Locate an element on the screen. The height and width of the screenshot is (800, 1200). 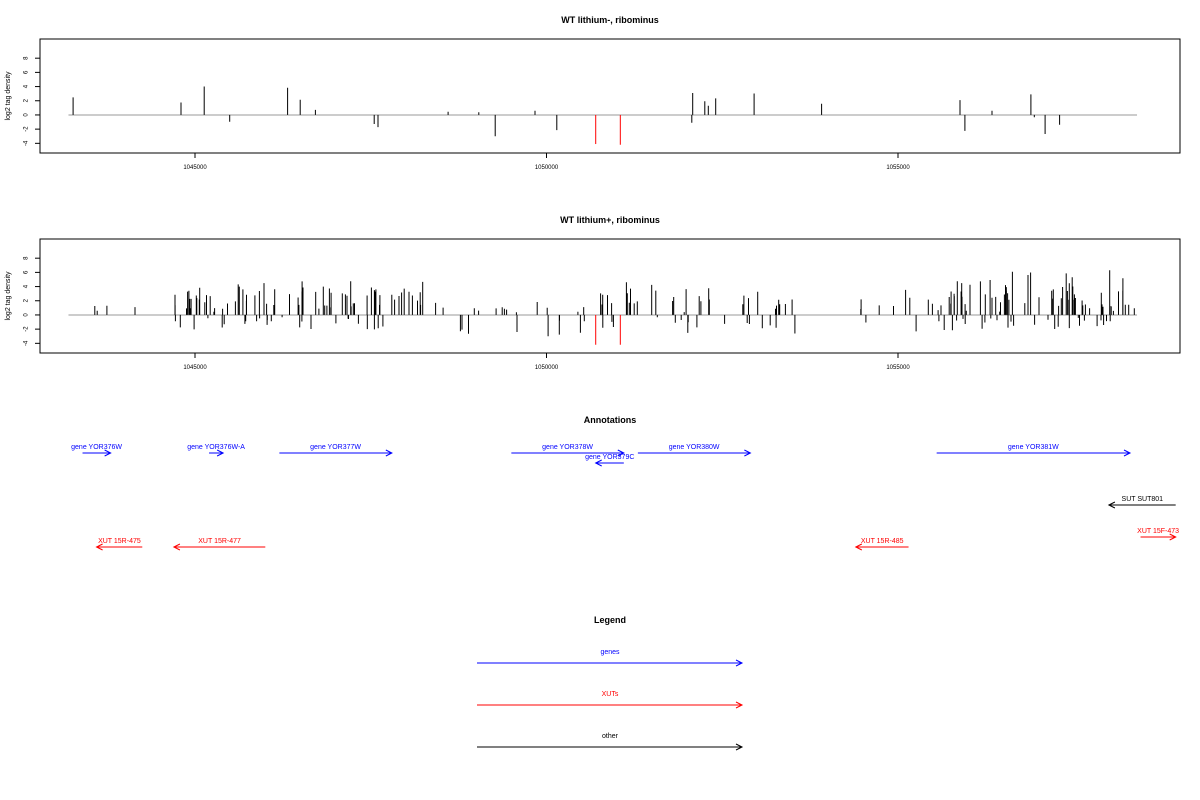
feature-label: gene YOR377W is located at coordinates (335, 447).